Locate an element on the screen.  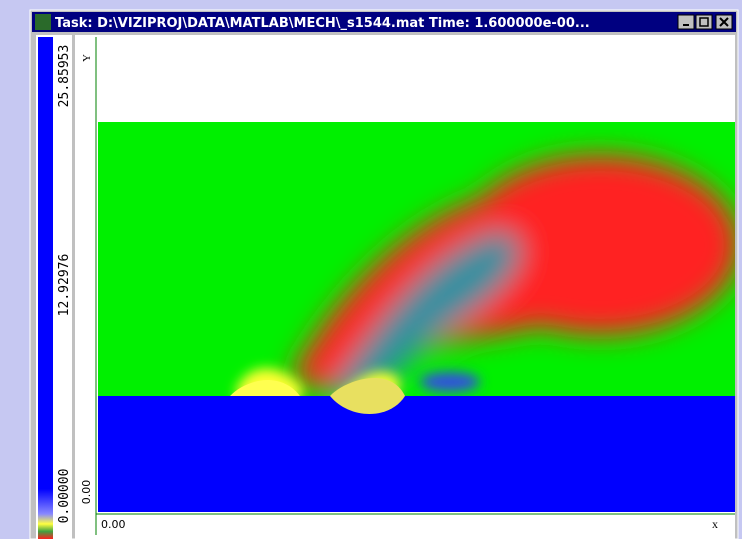
minimize-button is located at coordinates (686, 22).